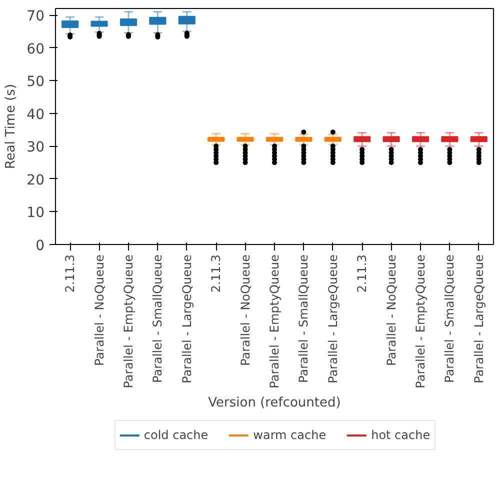  Describe the element at coordinates (274, 402) in the screenshot. I see `x-axis-title: Version (refcounted)` at that location.